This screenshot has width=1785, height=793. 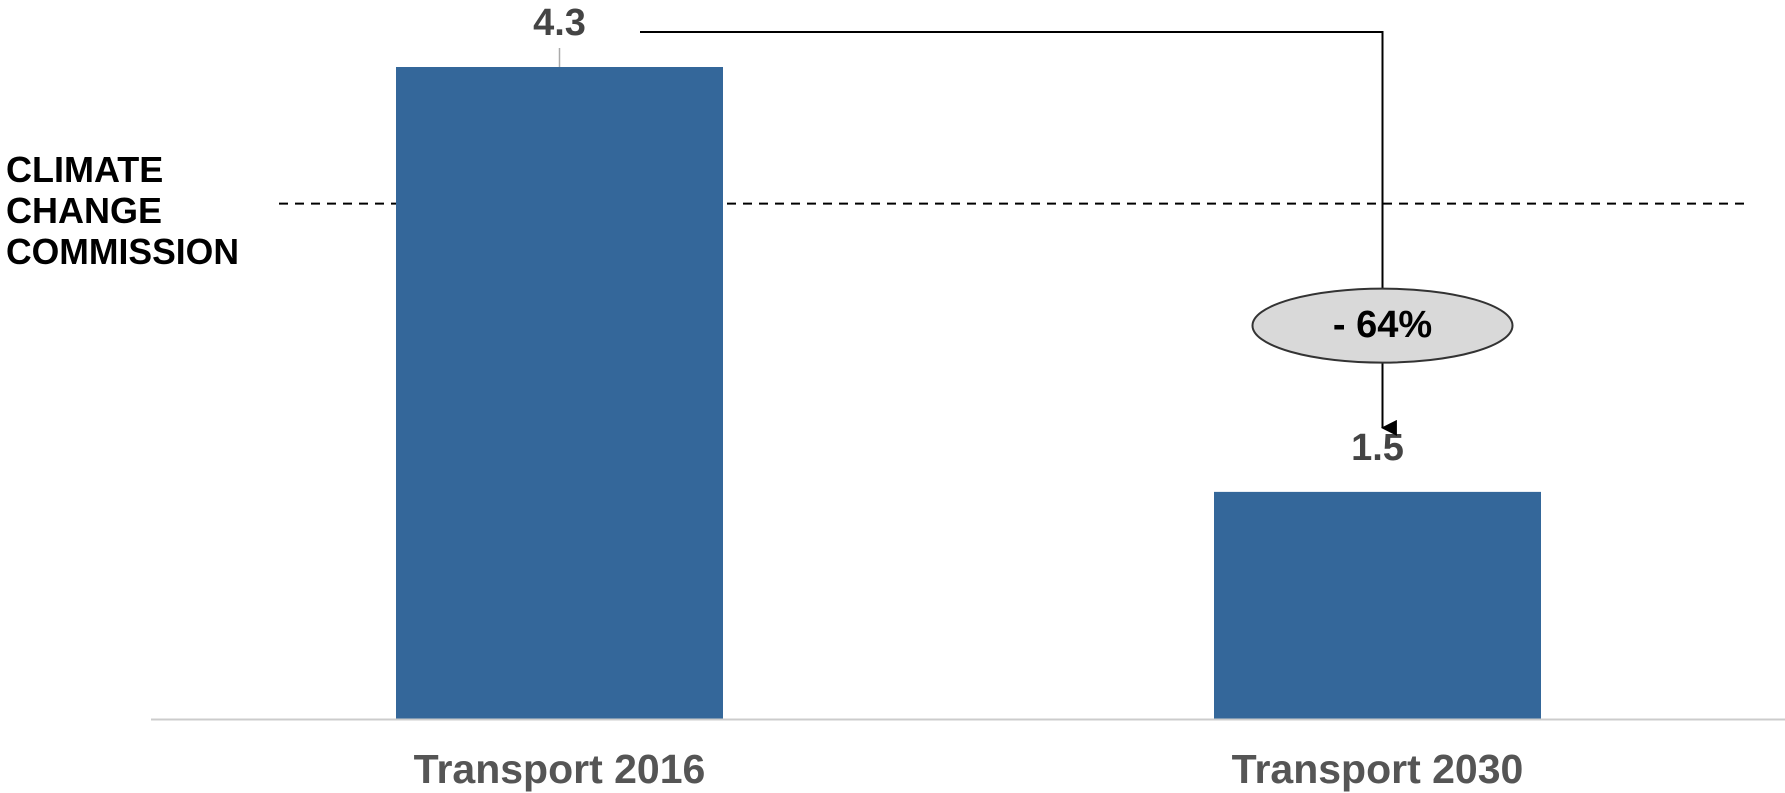 I want to click on x-tick-label: Transport 2030, so click(x=1378, y=769).